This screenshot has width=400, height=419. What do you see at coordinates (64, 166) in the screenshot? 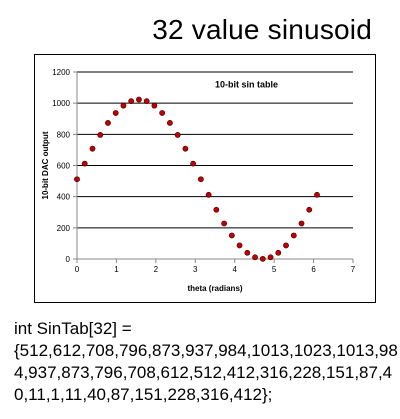
I see `y-tick-label-3: 600` at bounding box center [64, 166].